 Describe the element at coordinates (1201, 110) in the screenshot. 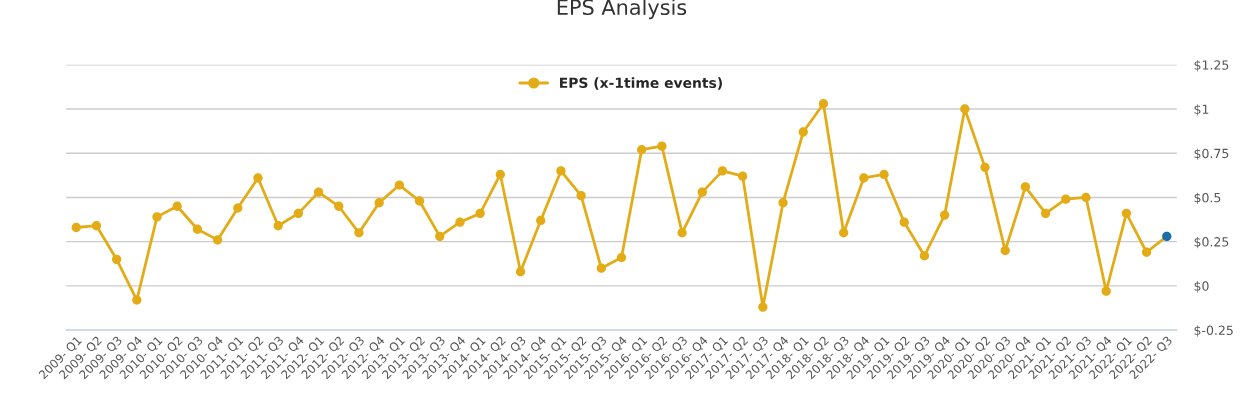

I see `y-tick-label: $1` at that location.